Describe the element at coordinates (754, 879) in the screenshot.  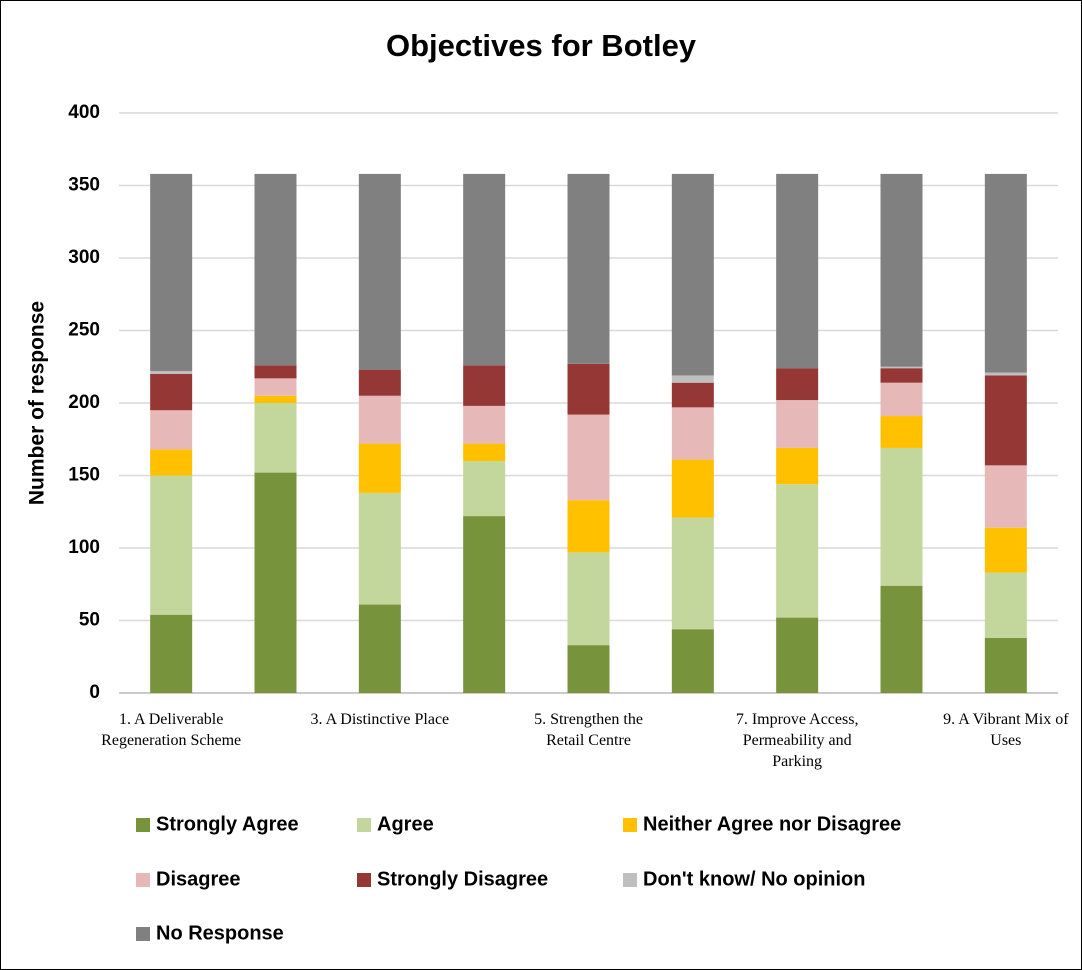
I see `legend-label: Don't know/ No opinion` at that location.